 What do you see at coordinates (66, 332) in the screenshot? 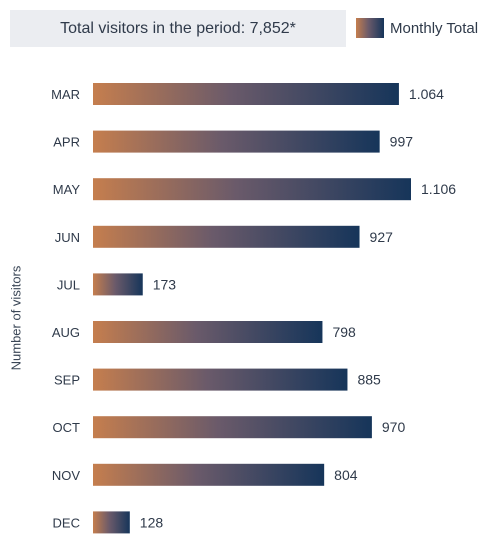
I see `tick-label-aug: AUG` at bounding box center [66, 332].